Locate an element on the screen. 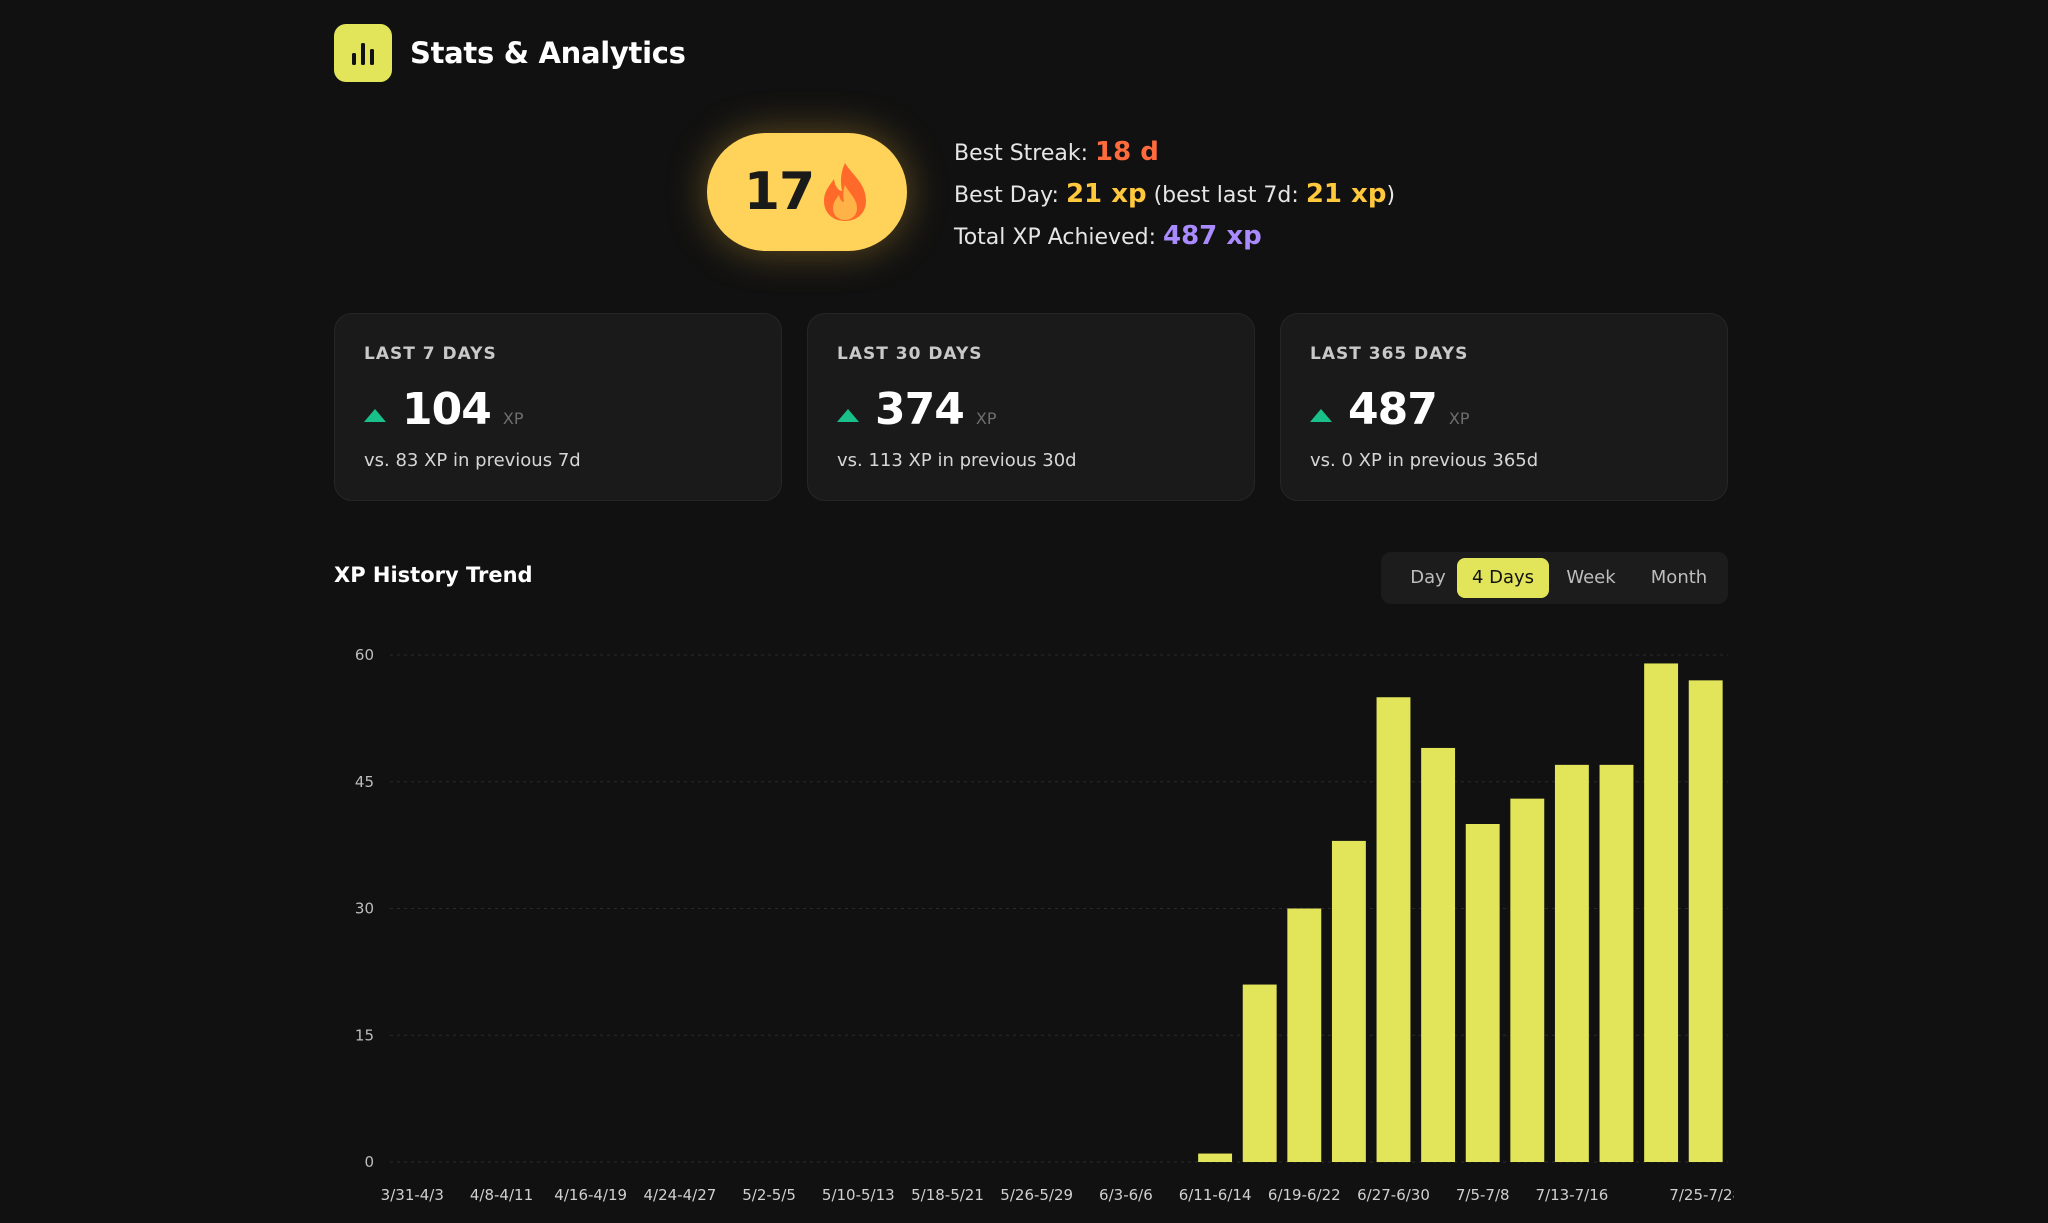 The height and width of the screenshot is (1223, 2048). x-tick-label: 4/24-4/27 is located at coordinates (680, 1195).